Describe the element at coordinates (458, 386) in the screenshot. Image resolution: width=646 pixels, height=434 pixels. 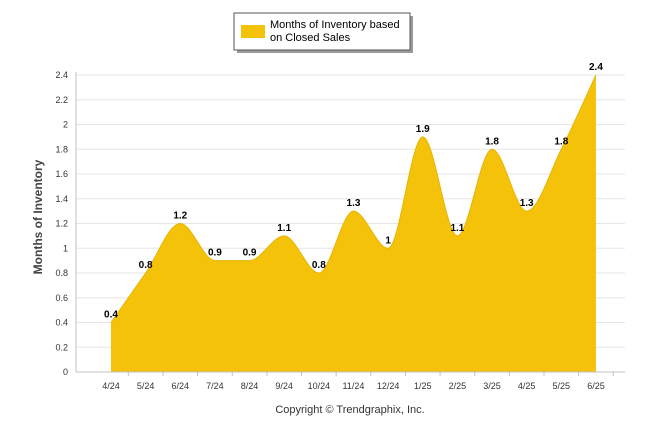
I see `x-tick-label: 2/25` at that location.